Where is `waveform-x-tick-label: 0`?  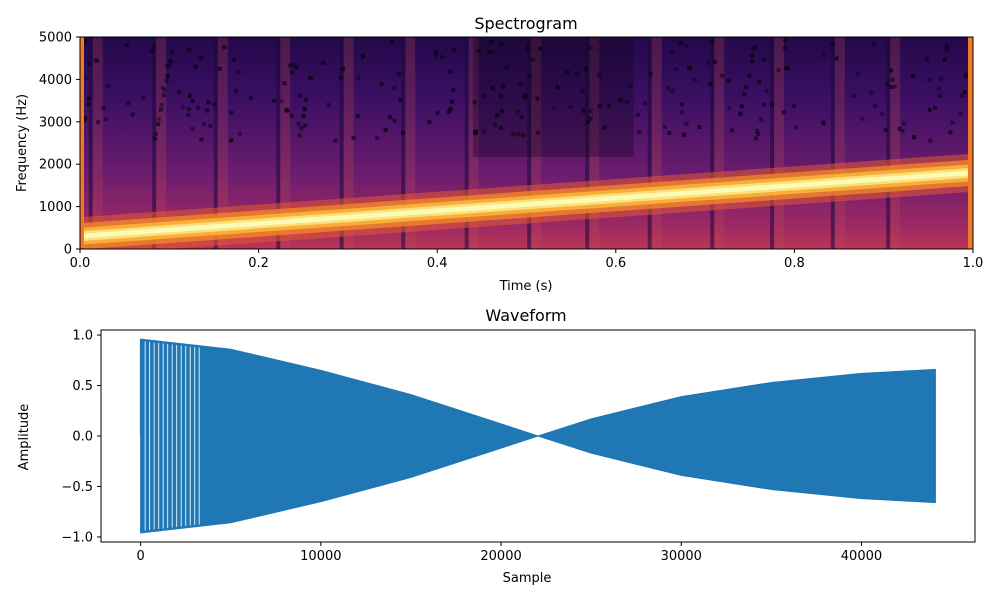 waveform-x-tick-label: 0 is located at coordinates (141, 556).